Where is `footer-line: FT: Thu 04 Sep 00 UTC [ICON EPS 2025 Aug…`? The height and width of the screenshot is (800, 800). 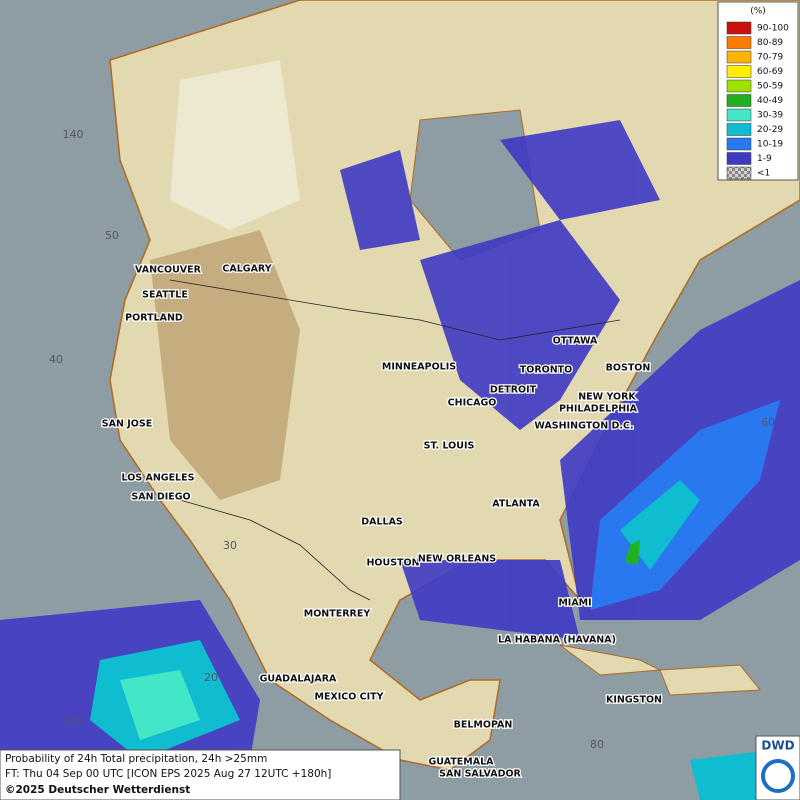 footer-line: FT: Thu 04 Sep 00 UTC [ICON EPS 2025 Aug… is located at coordinates (168, 774).